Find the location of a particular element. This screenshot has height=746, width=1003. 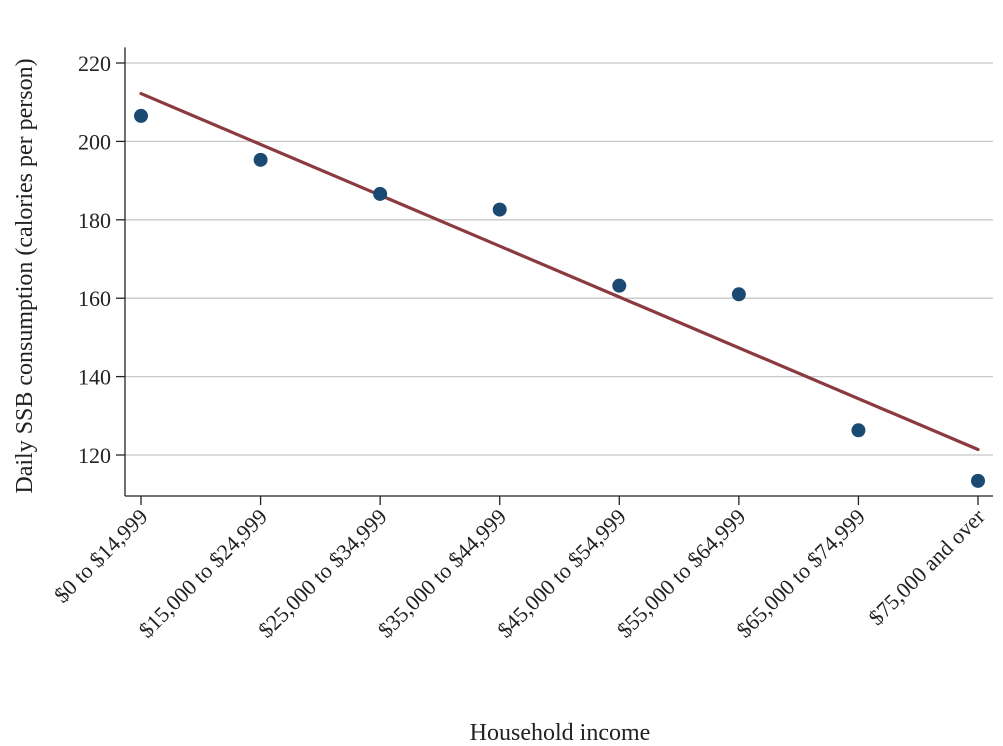

x-tick-label-5: $55,000 to $64,999 is located at coordinates (681, 573).